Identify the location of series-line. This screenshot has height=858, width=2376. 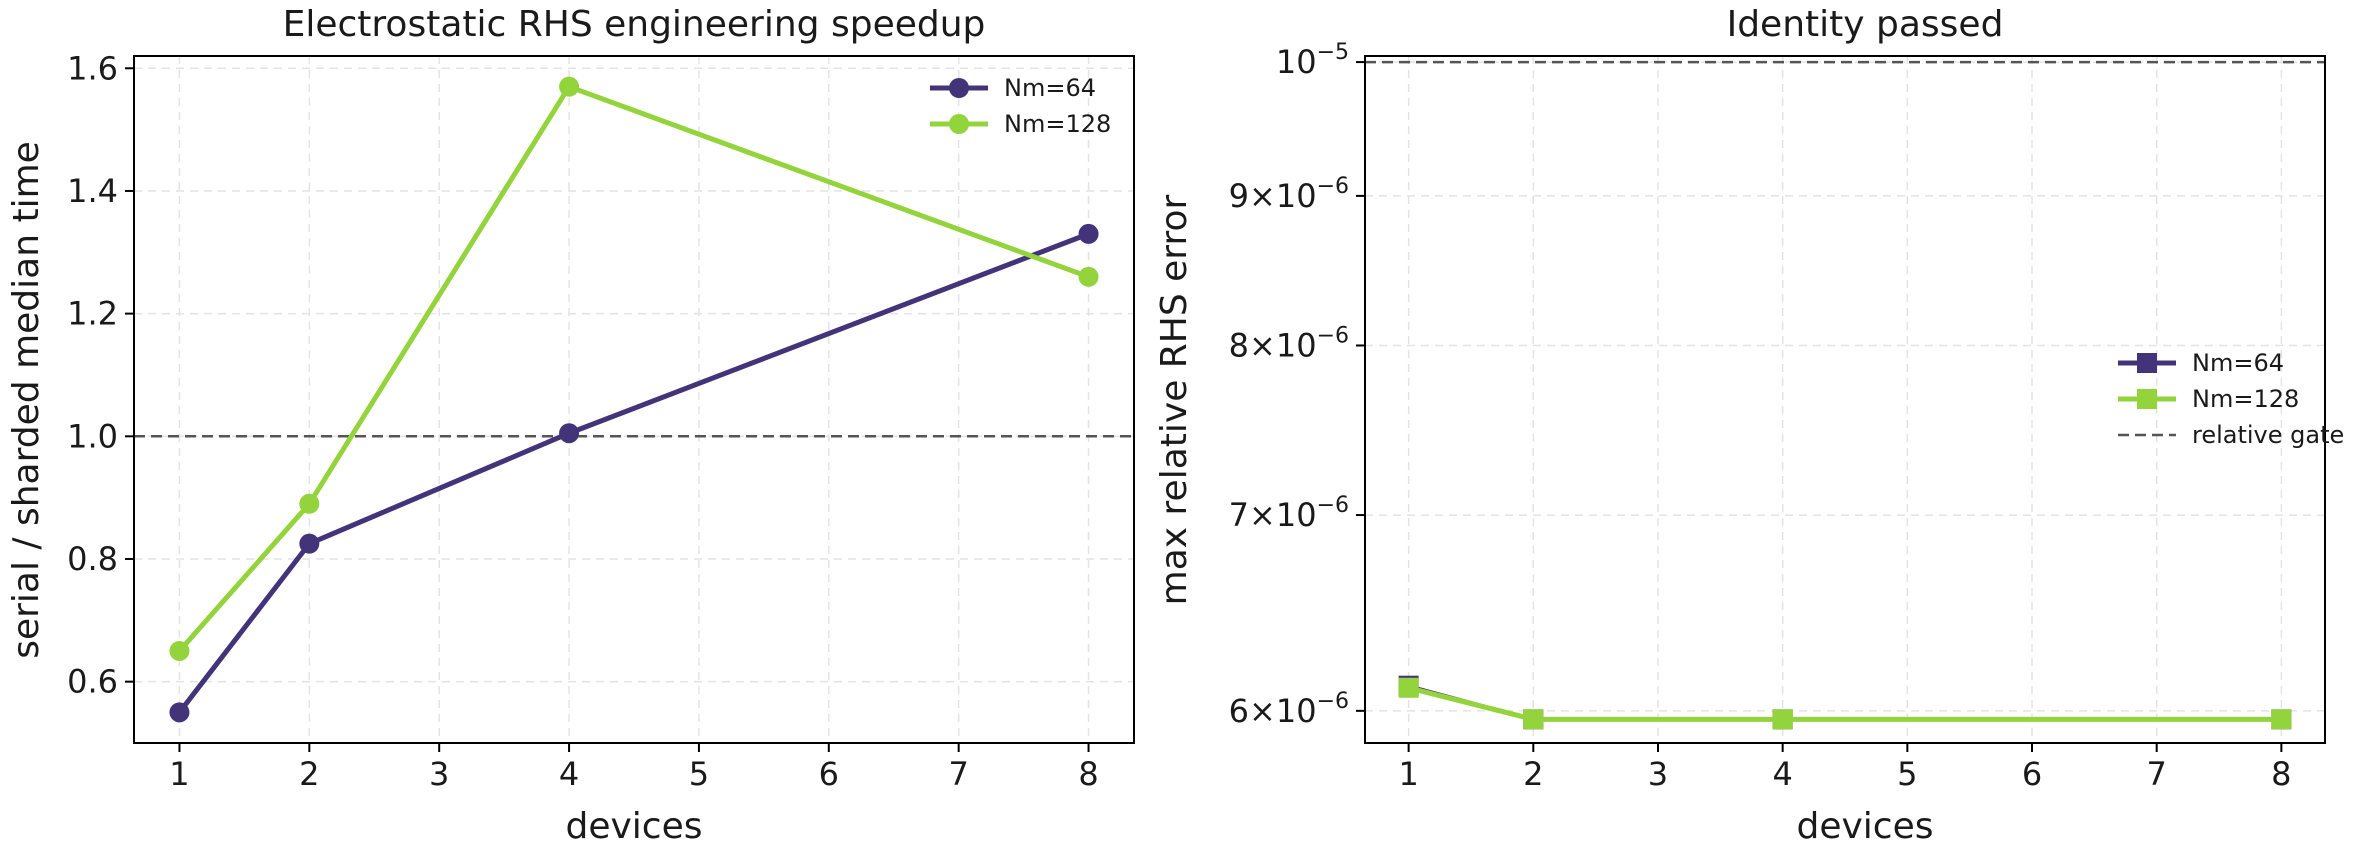
(1845, 703).